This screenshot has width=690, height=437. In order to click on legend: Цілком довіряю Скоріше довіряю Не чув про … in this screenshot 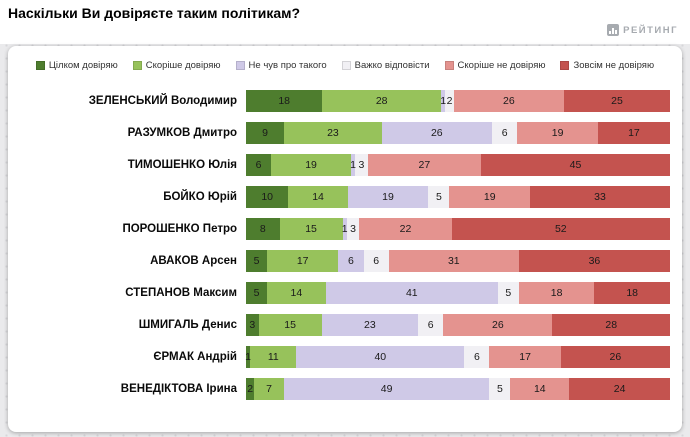, I will do `click(345, 65)`.